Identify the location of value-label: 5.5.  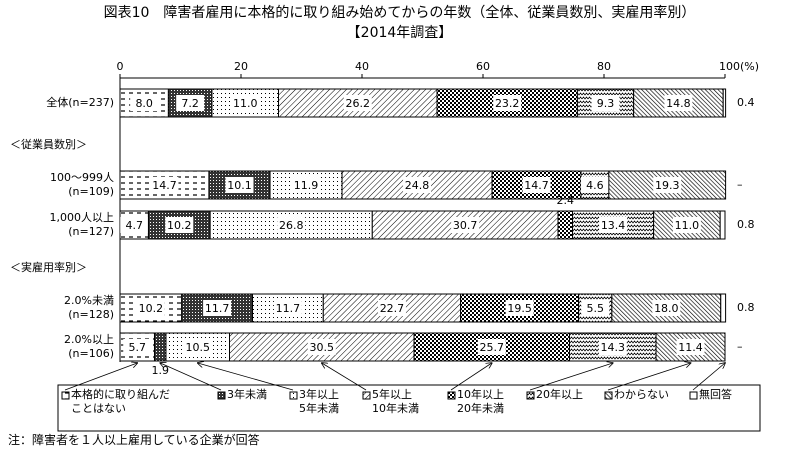
(595, 308).